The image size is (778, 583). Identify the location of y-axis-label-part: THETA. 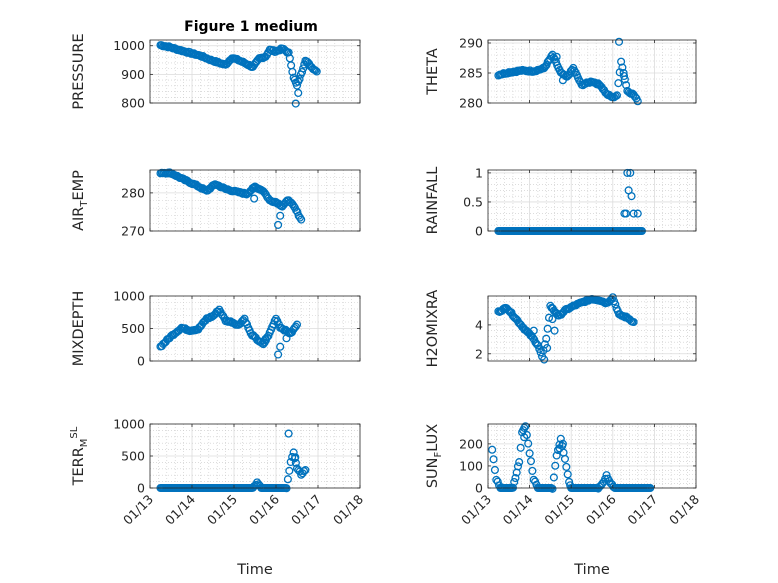
(433, 72).